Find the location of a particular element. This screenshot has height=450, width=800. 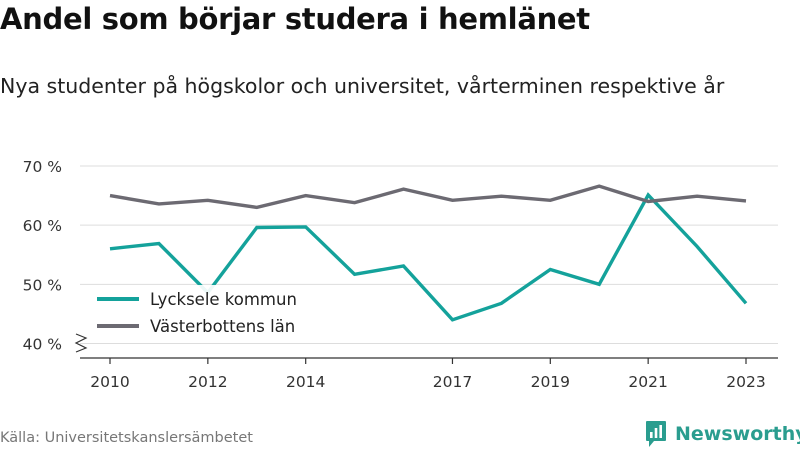

x-tick-label: 2010 is located at coordinates (109, 382).